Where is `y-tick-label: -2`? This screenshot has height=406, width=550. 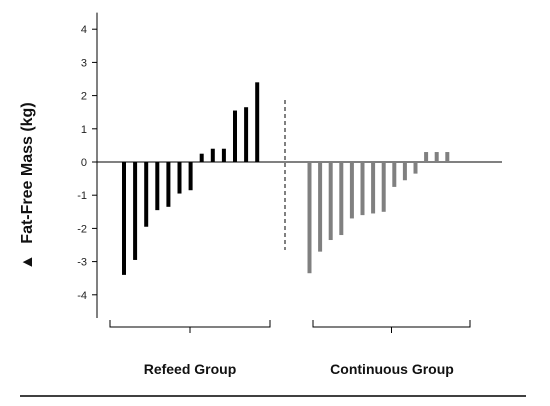
y-tick-label: -2 is located at coordinates (82, 229).